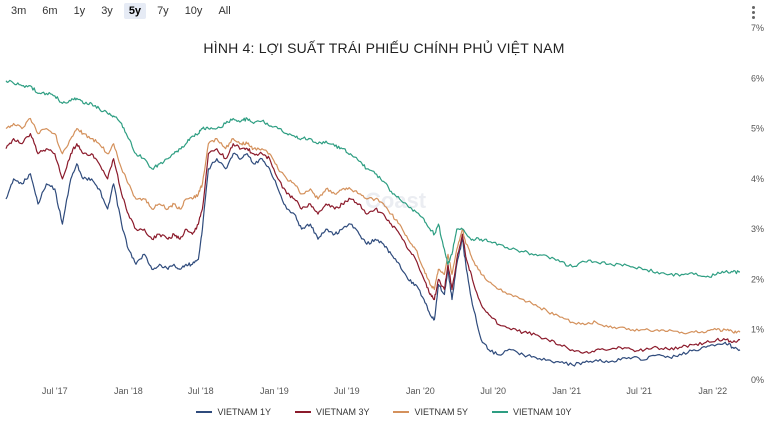  What do you see at coordinates (135, 11) in the screenshot?
I see `range-button-5y: 5y` at bounding box center [135, 11].